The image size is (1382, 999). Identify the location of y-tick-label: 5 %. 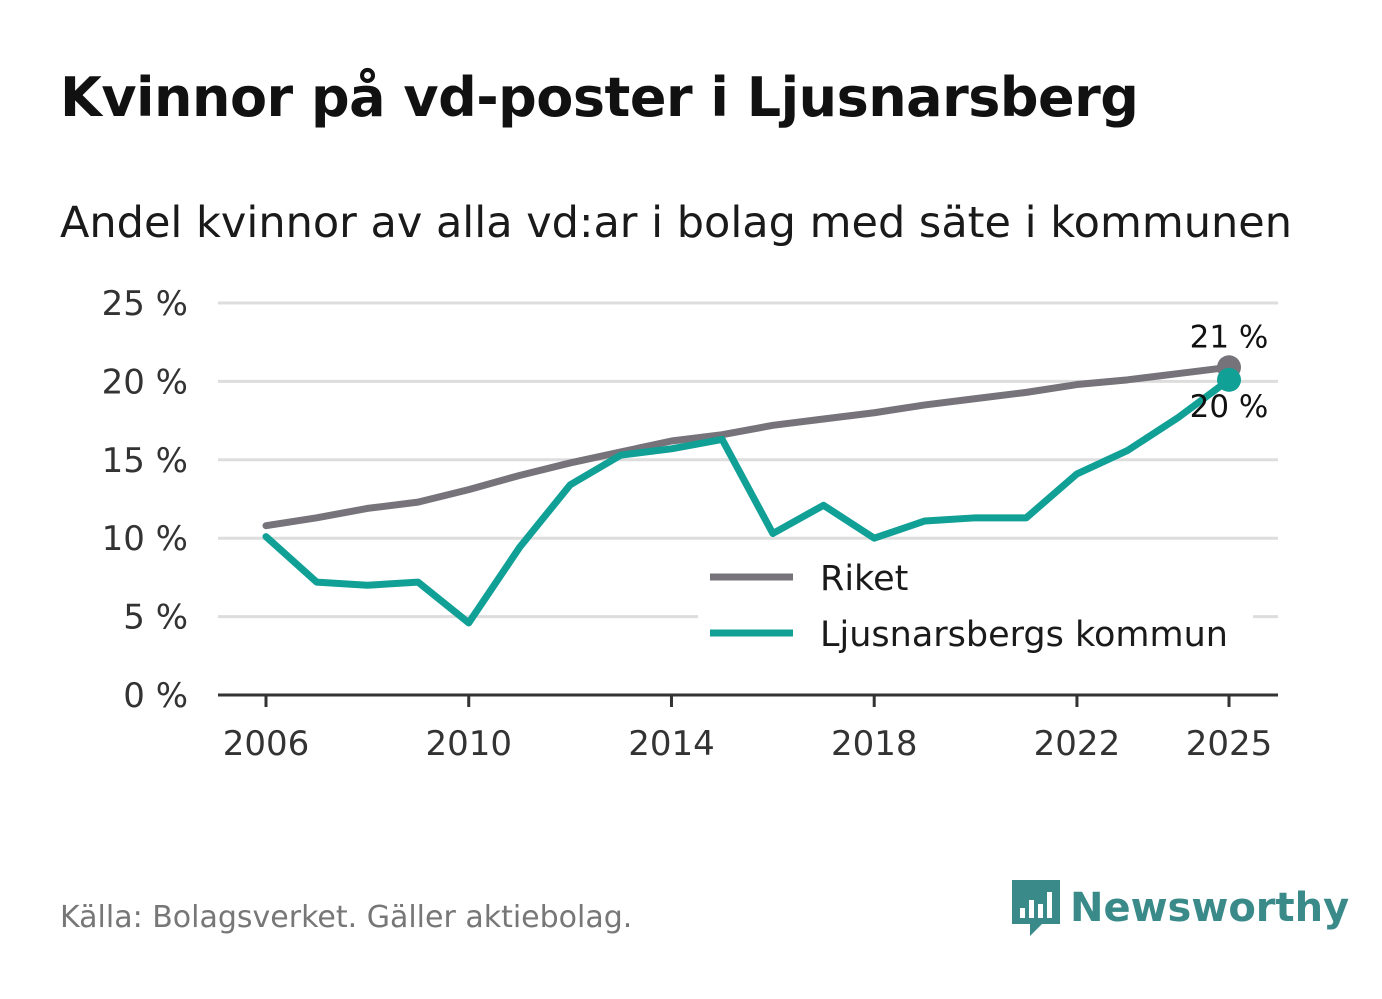
(155, 618).